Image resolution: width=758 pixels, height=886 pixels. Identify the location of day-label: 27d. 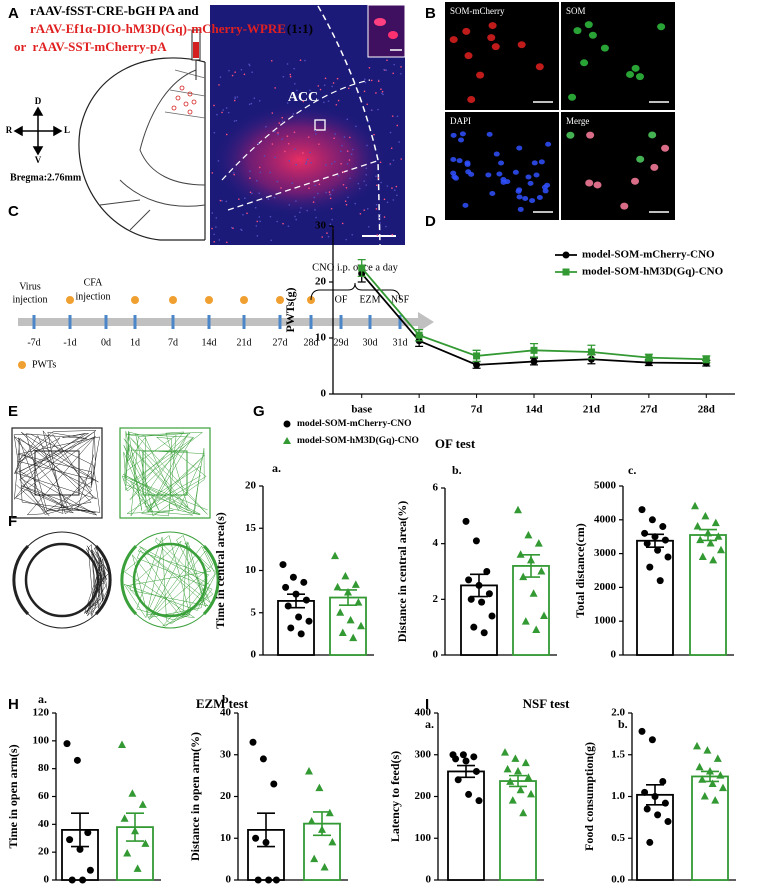
(280, 342).